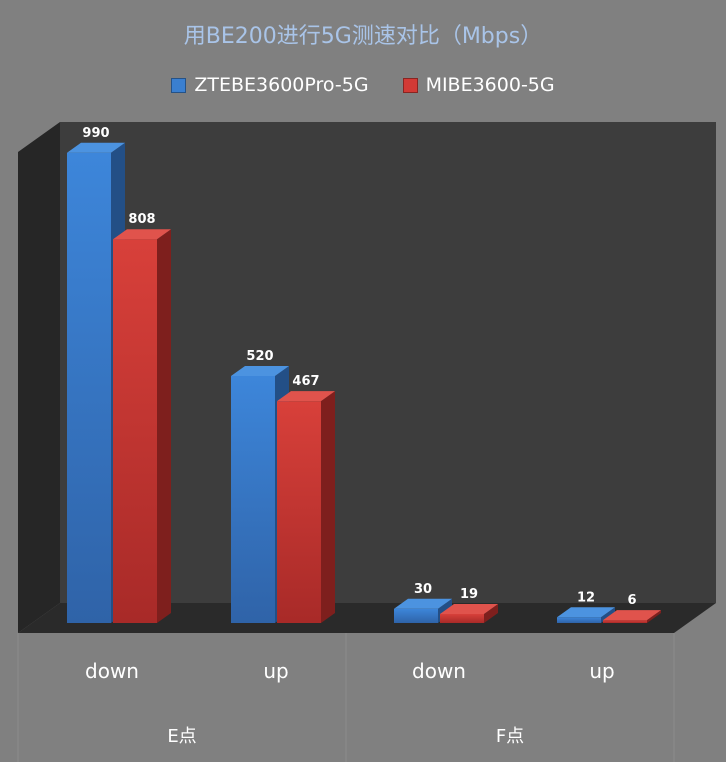 The height and width of the screenshot is (762, 726). What do you see at coordinates (95, 133) in the screenshot?
I see `value-label-1-1: 990` at bounding box center [95, 133].